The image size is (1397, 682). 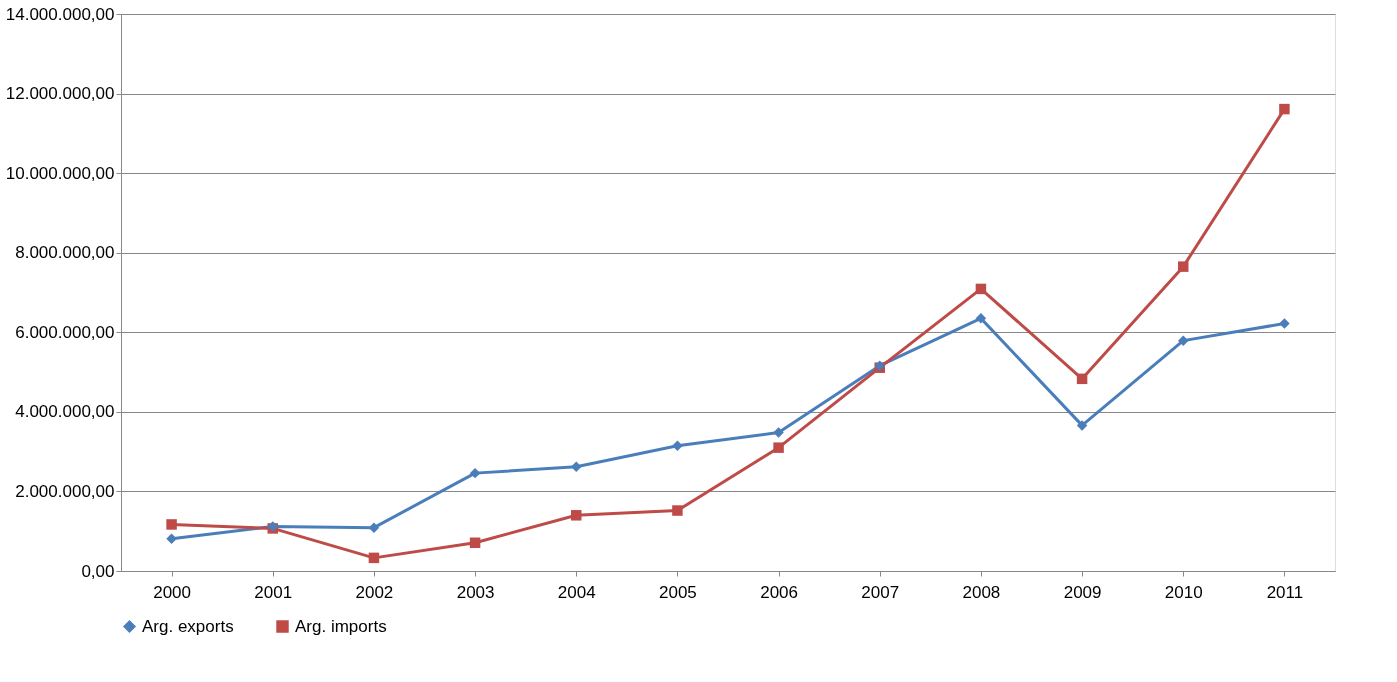 I want to click on y-tick-label: 10.000.000,00, so click(x=60, y=173).